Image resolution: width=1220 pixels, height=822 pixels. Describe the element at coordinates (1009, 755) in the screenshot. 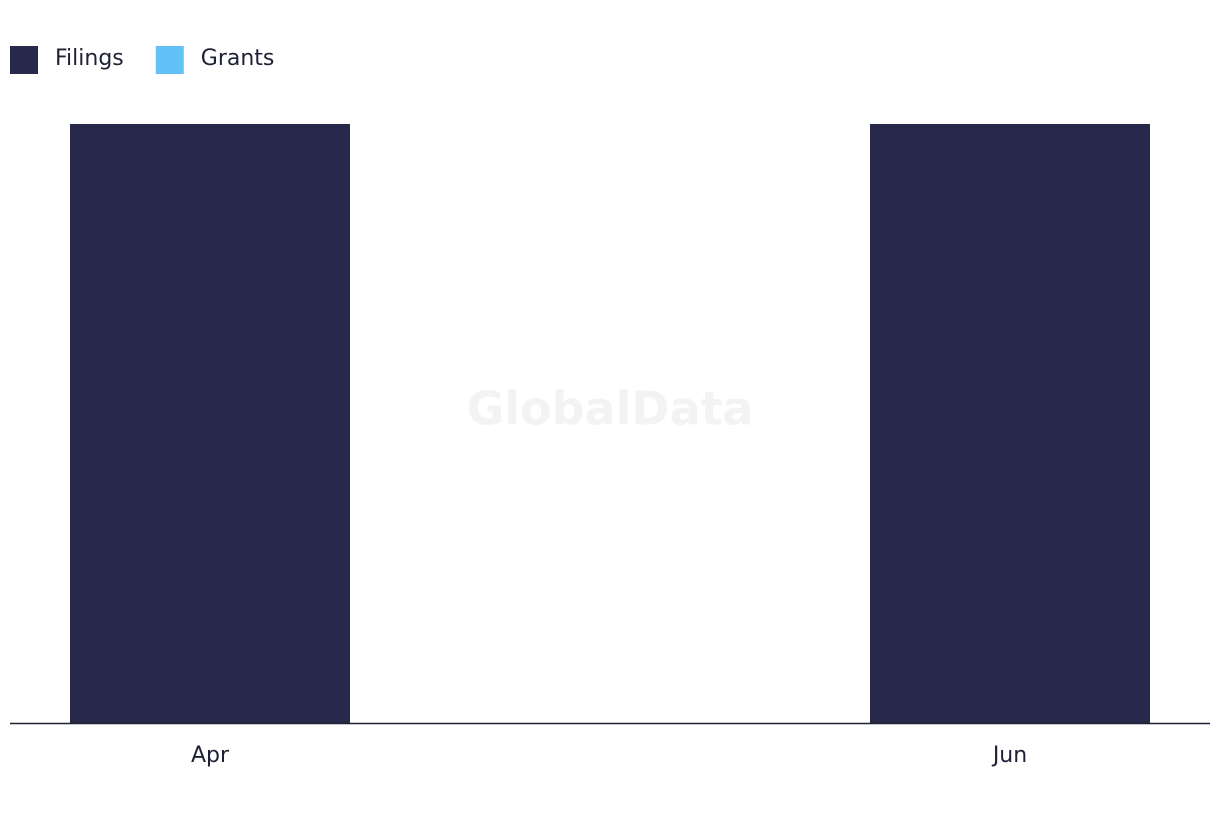

I see `x-tick-label: Jun` at that location.